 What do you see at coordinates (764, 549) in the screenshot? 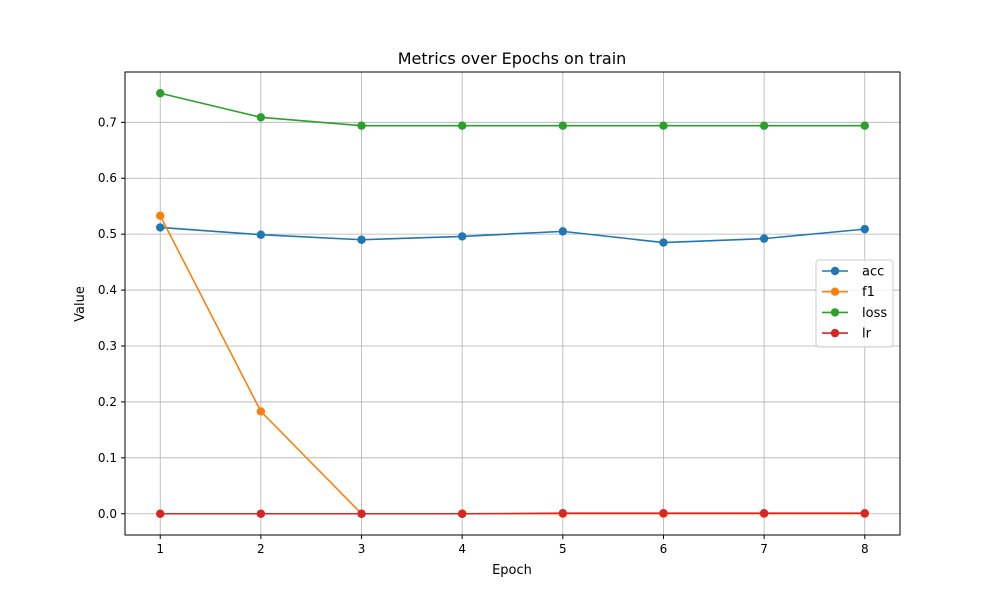
I see `x-tick-label: 7` at bounding box center [764, 549].